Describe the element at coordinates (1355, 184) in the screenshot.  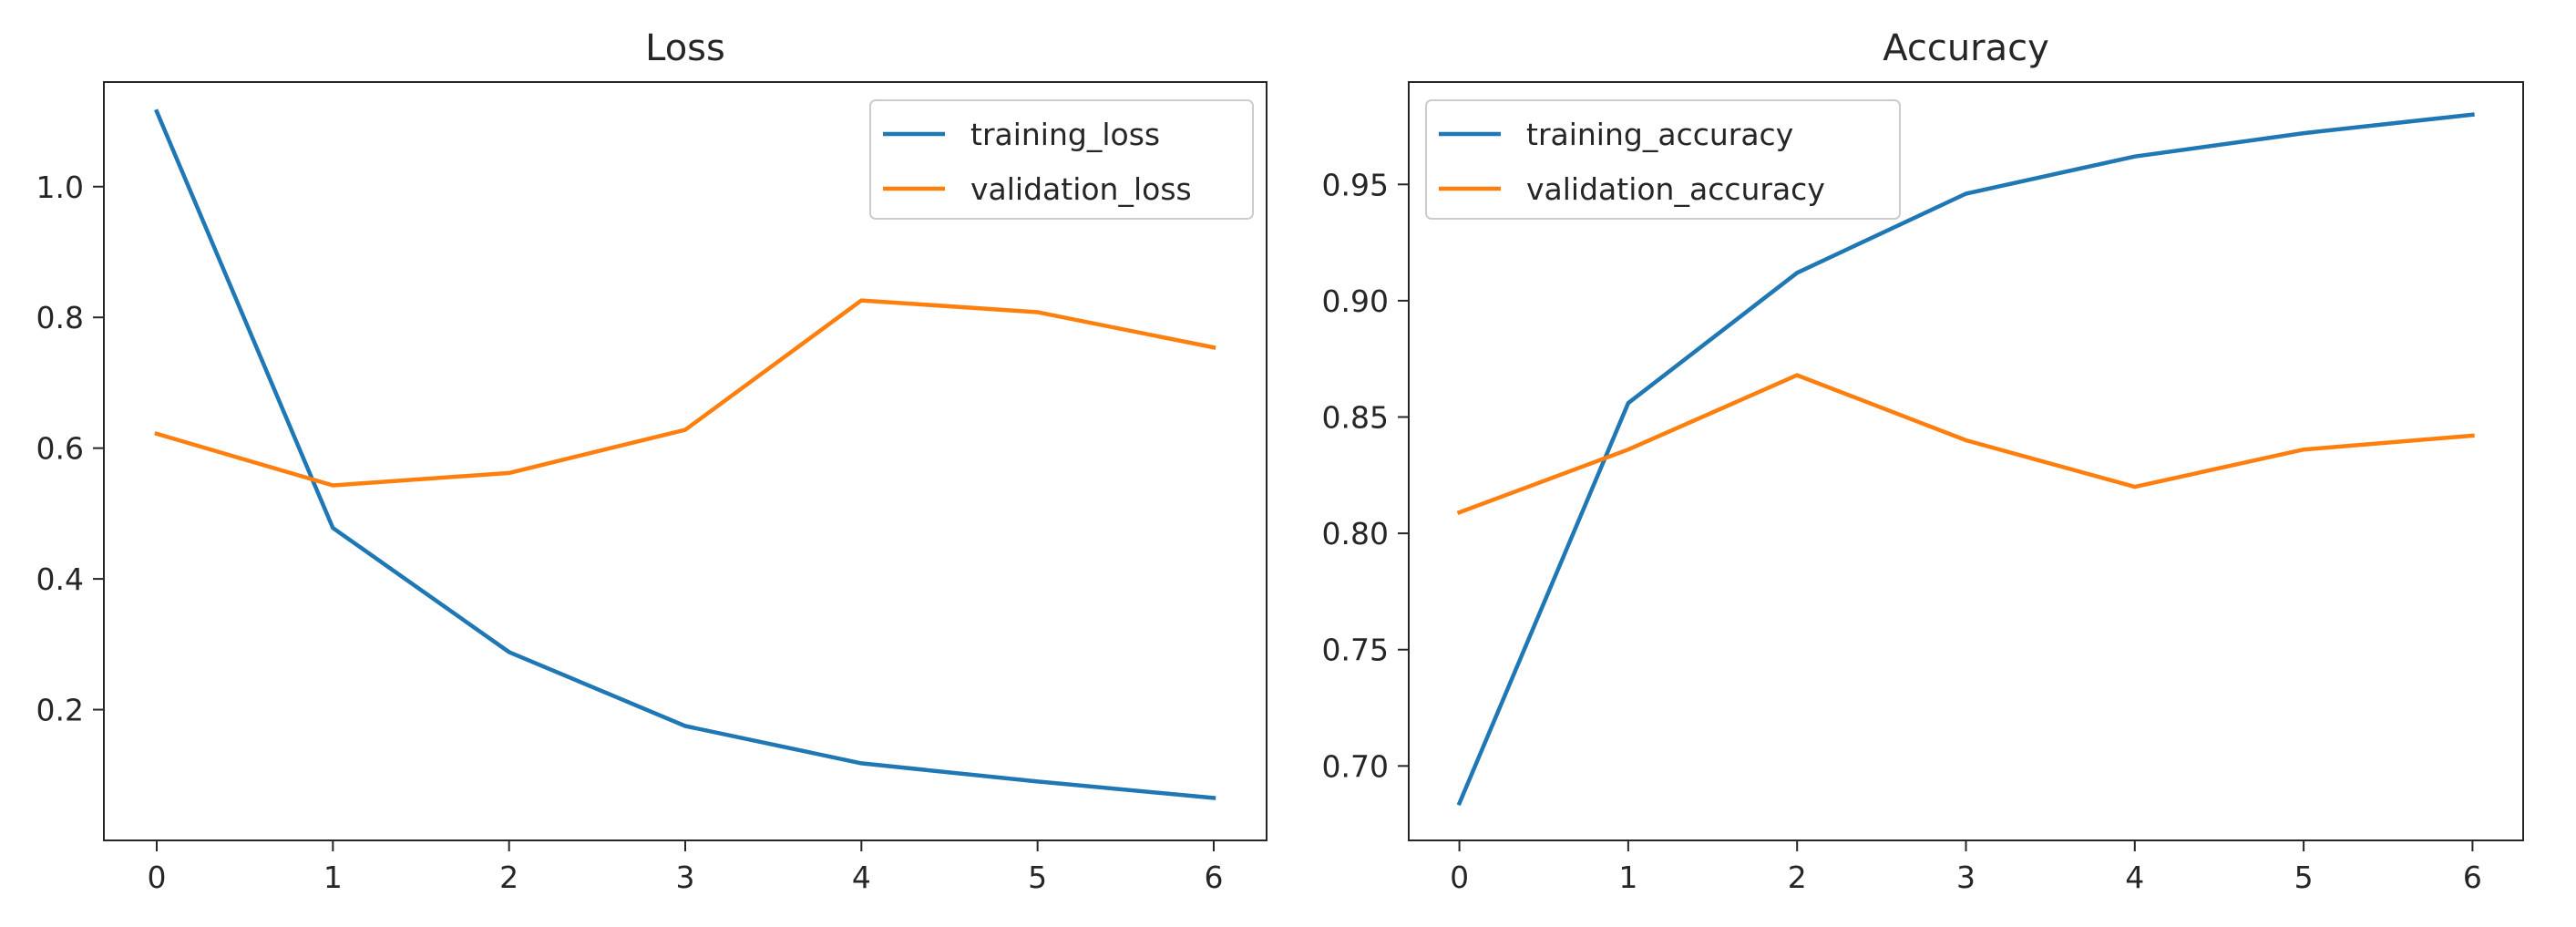
I see `y-tick-label: 0.95` at that location.